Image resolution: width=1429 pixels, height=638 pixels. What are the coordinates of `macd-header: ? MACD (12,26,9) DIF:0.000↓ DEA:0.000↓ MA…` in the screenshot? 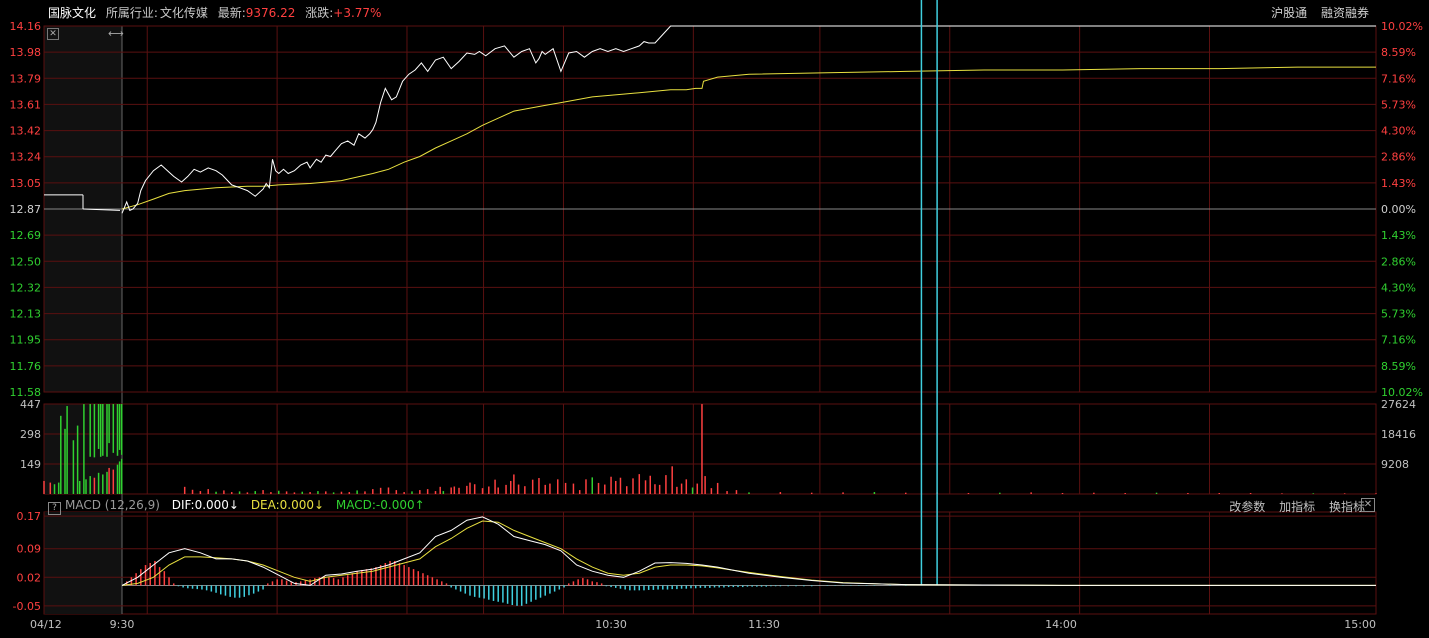 It's located at (240, 506).